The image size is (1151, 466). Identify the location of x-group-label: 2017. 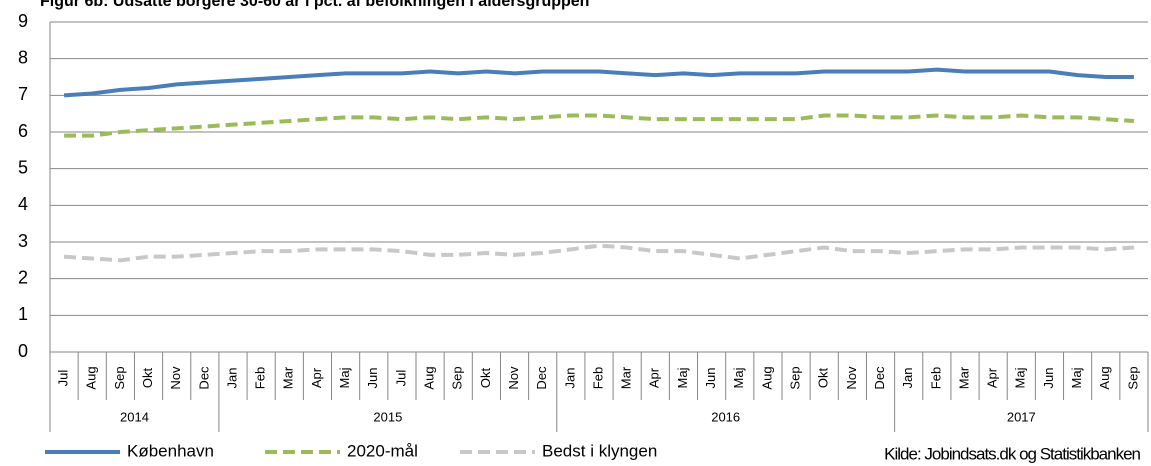
(1021, 416).